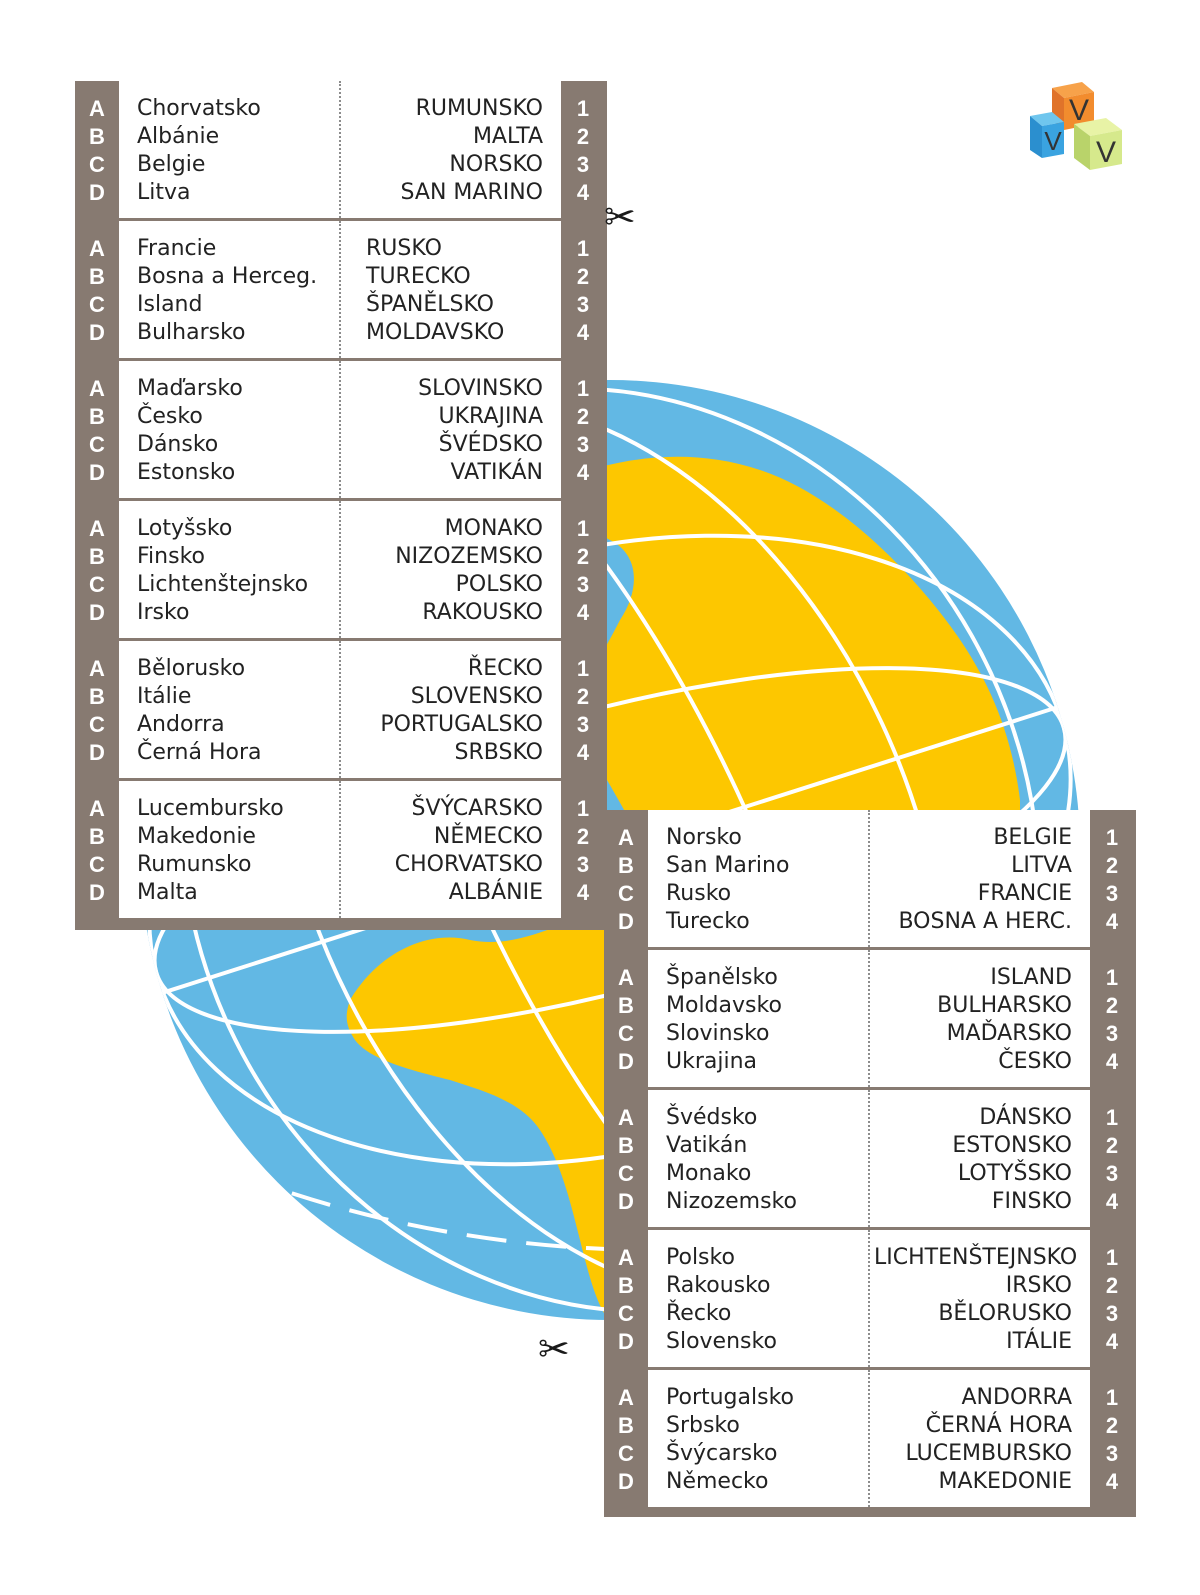 Image resolution: width=1200 pixels, height=1595 pixels. What do you see at coordinates (191, 332) in the screenshot?
I see `country-name: Bulharsko` at bounding box center [191, 332].